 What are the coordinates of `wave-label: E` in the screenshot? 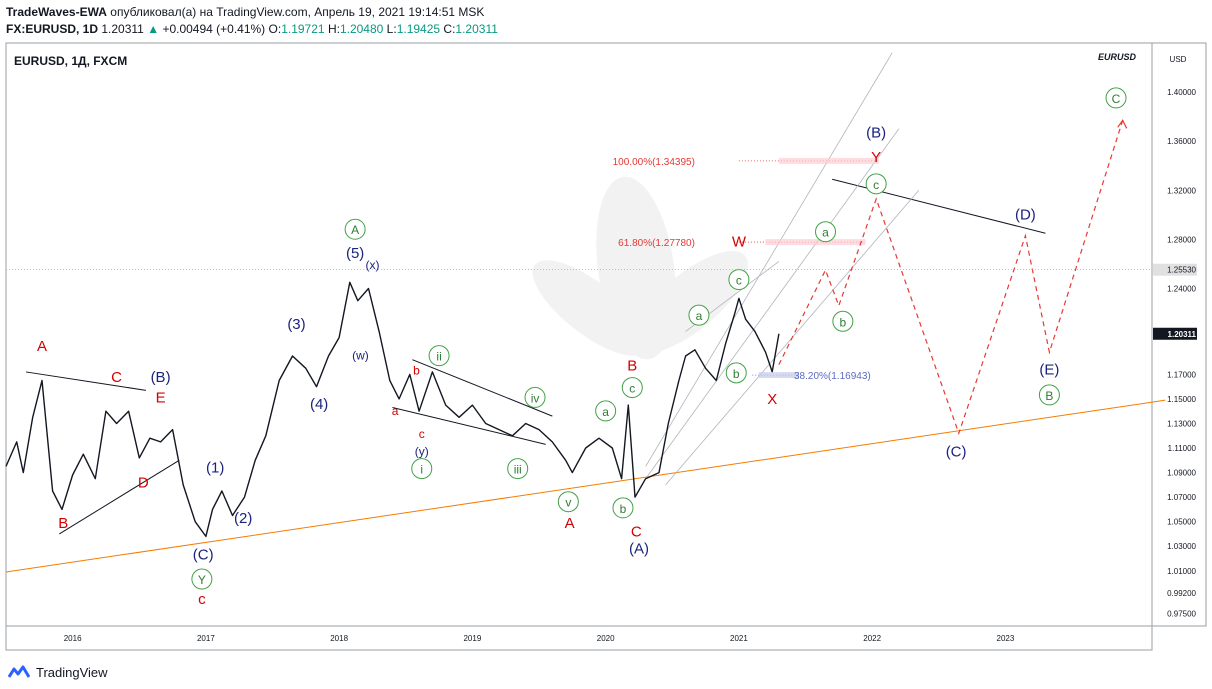 It's located at (161, 398).